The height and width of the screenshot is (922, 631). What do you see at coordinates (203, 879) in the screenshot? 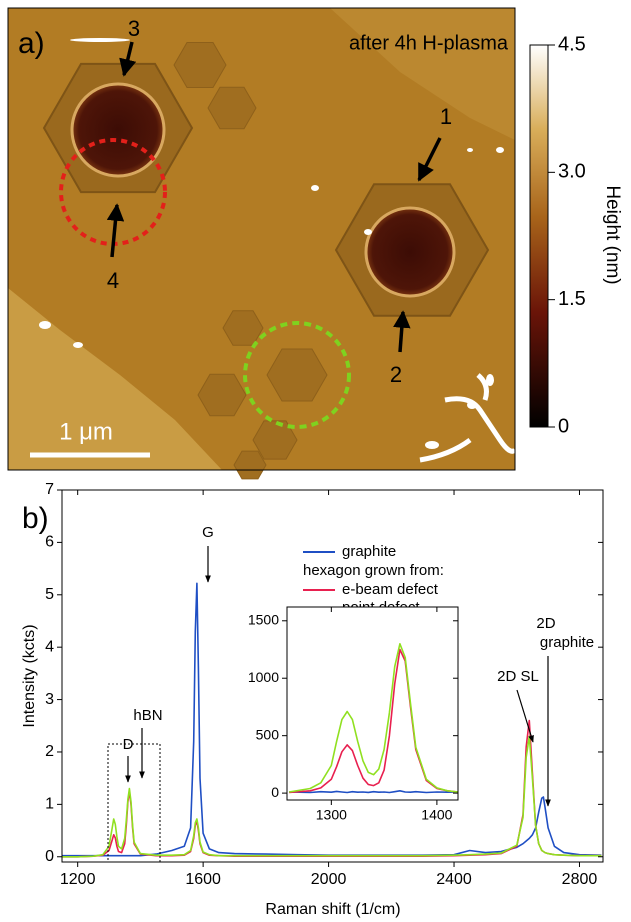
I see `x-tick-label: 1600` at bounding box center [203, 879].